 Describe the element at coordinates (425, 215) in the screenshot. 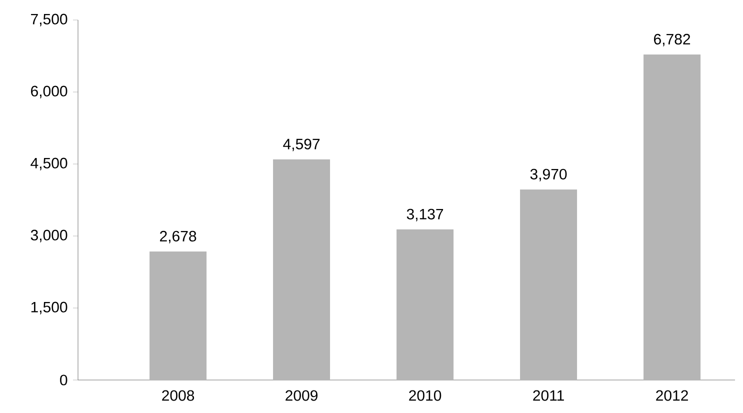

I see `data-label: 3,137` at that location.